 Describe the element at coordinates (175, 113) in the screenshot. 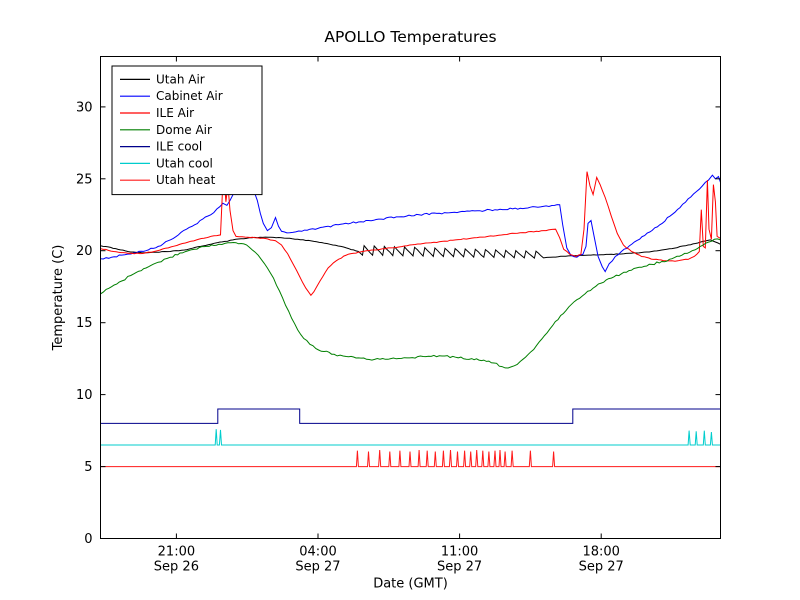

I see `legend-label: ILE Air` at that location.